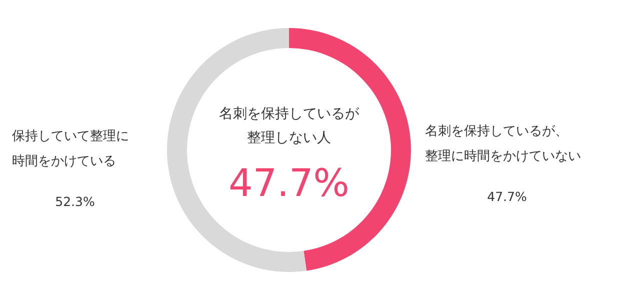 Image resolution: width=624 pixels, height=297 pixels. I want to click on data-label: 52.3%, so click(75, 201).